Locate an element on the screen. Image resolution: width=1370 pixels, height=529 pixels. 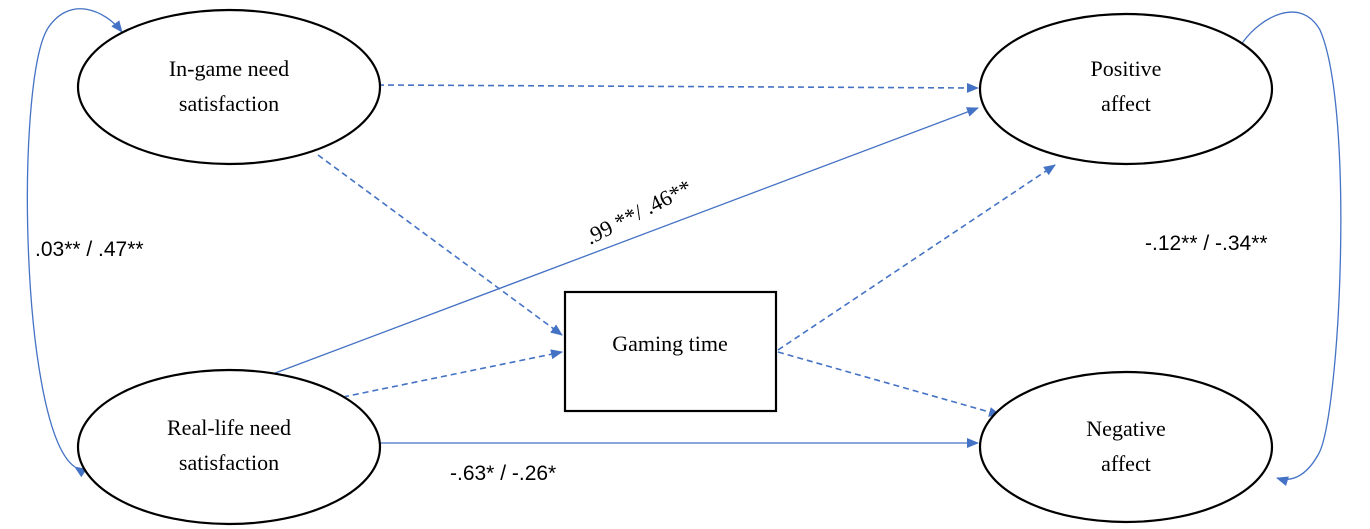
node-in-game-need-satisfaction: In-game need satisfaction is located at coordinates (229, 87).